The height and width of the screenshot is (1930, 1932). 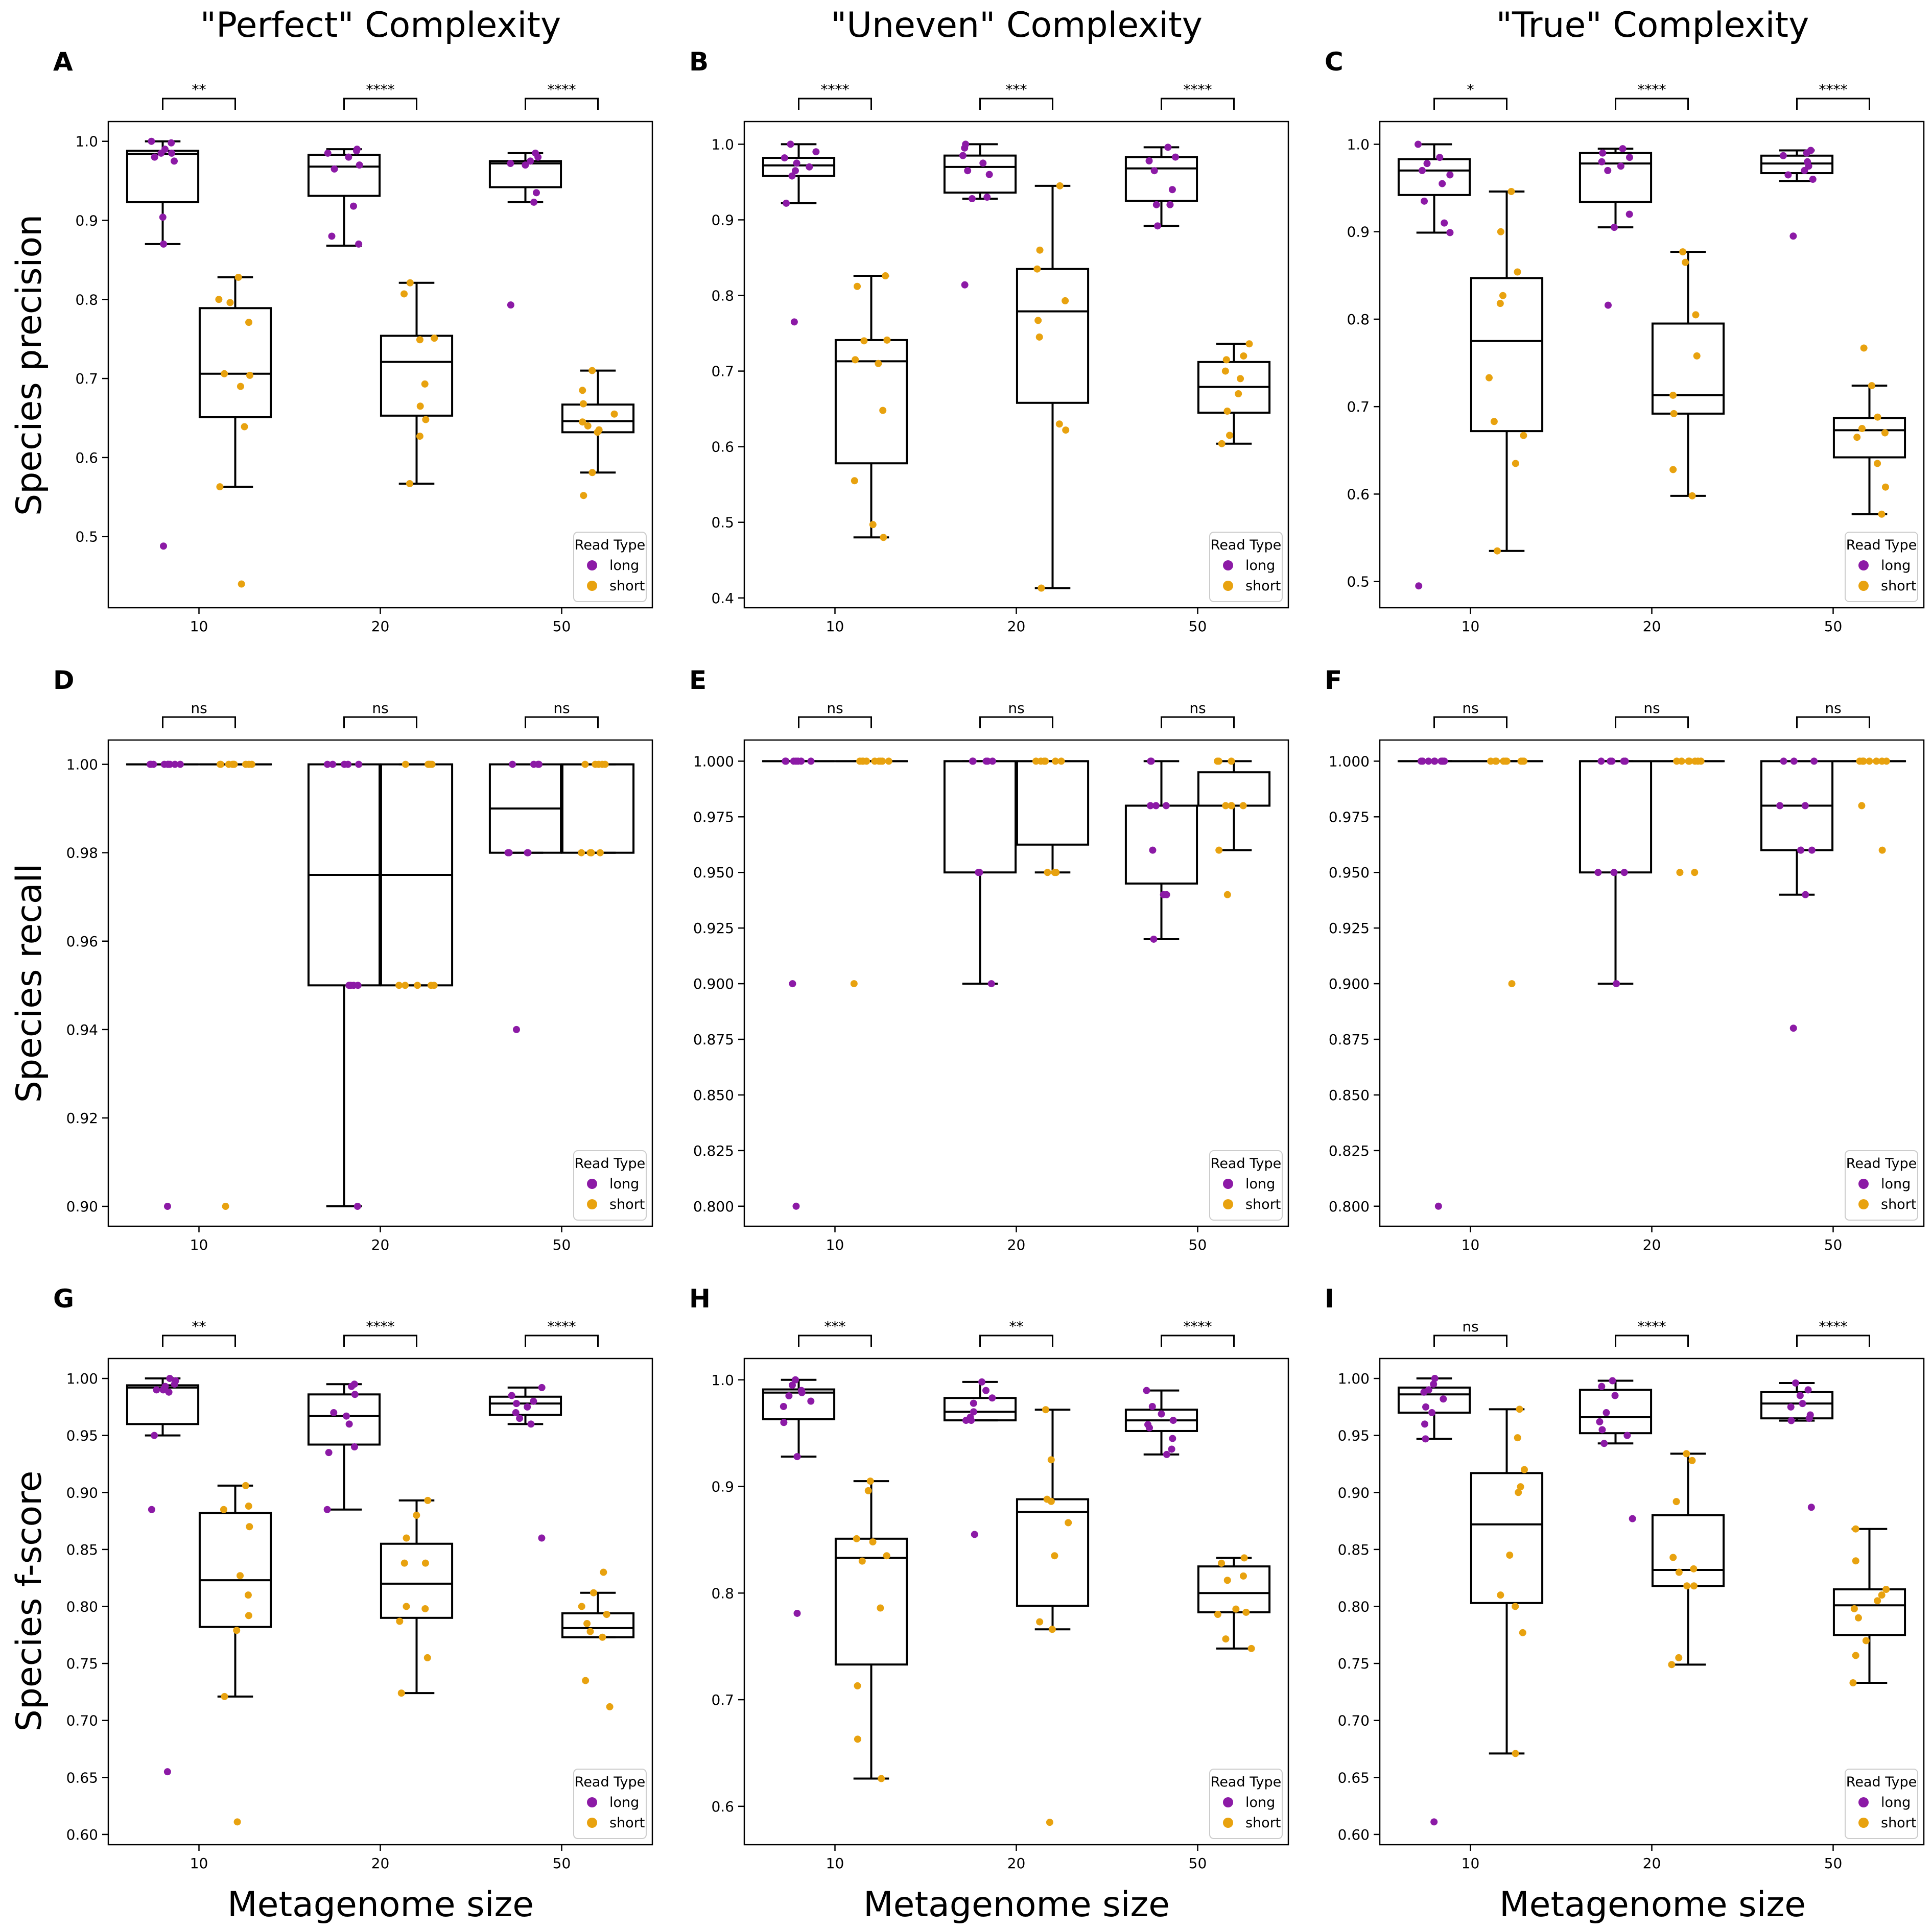 What do you see at coordinates (1333, 680) in the screenshot?
I see `panel-letter: F` at bounding box center [1333, 680].